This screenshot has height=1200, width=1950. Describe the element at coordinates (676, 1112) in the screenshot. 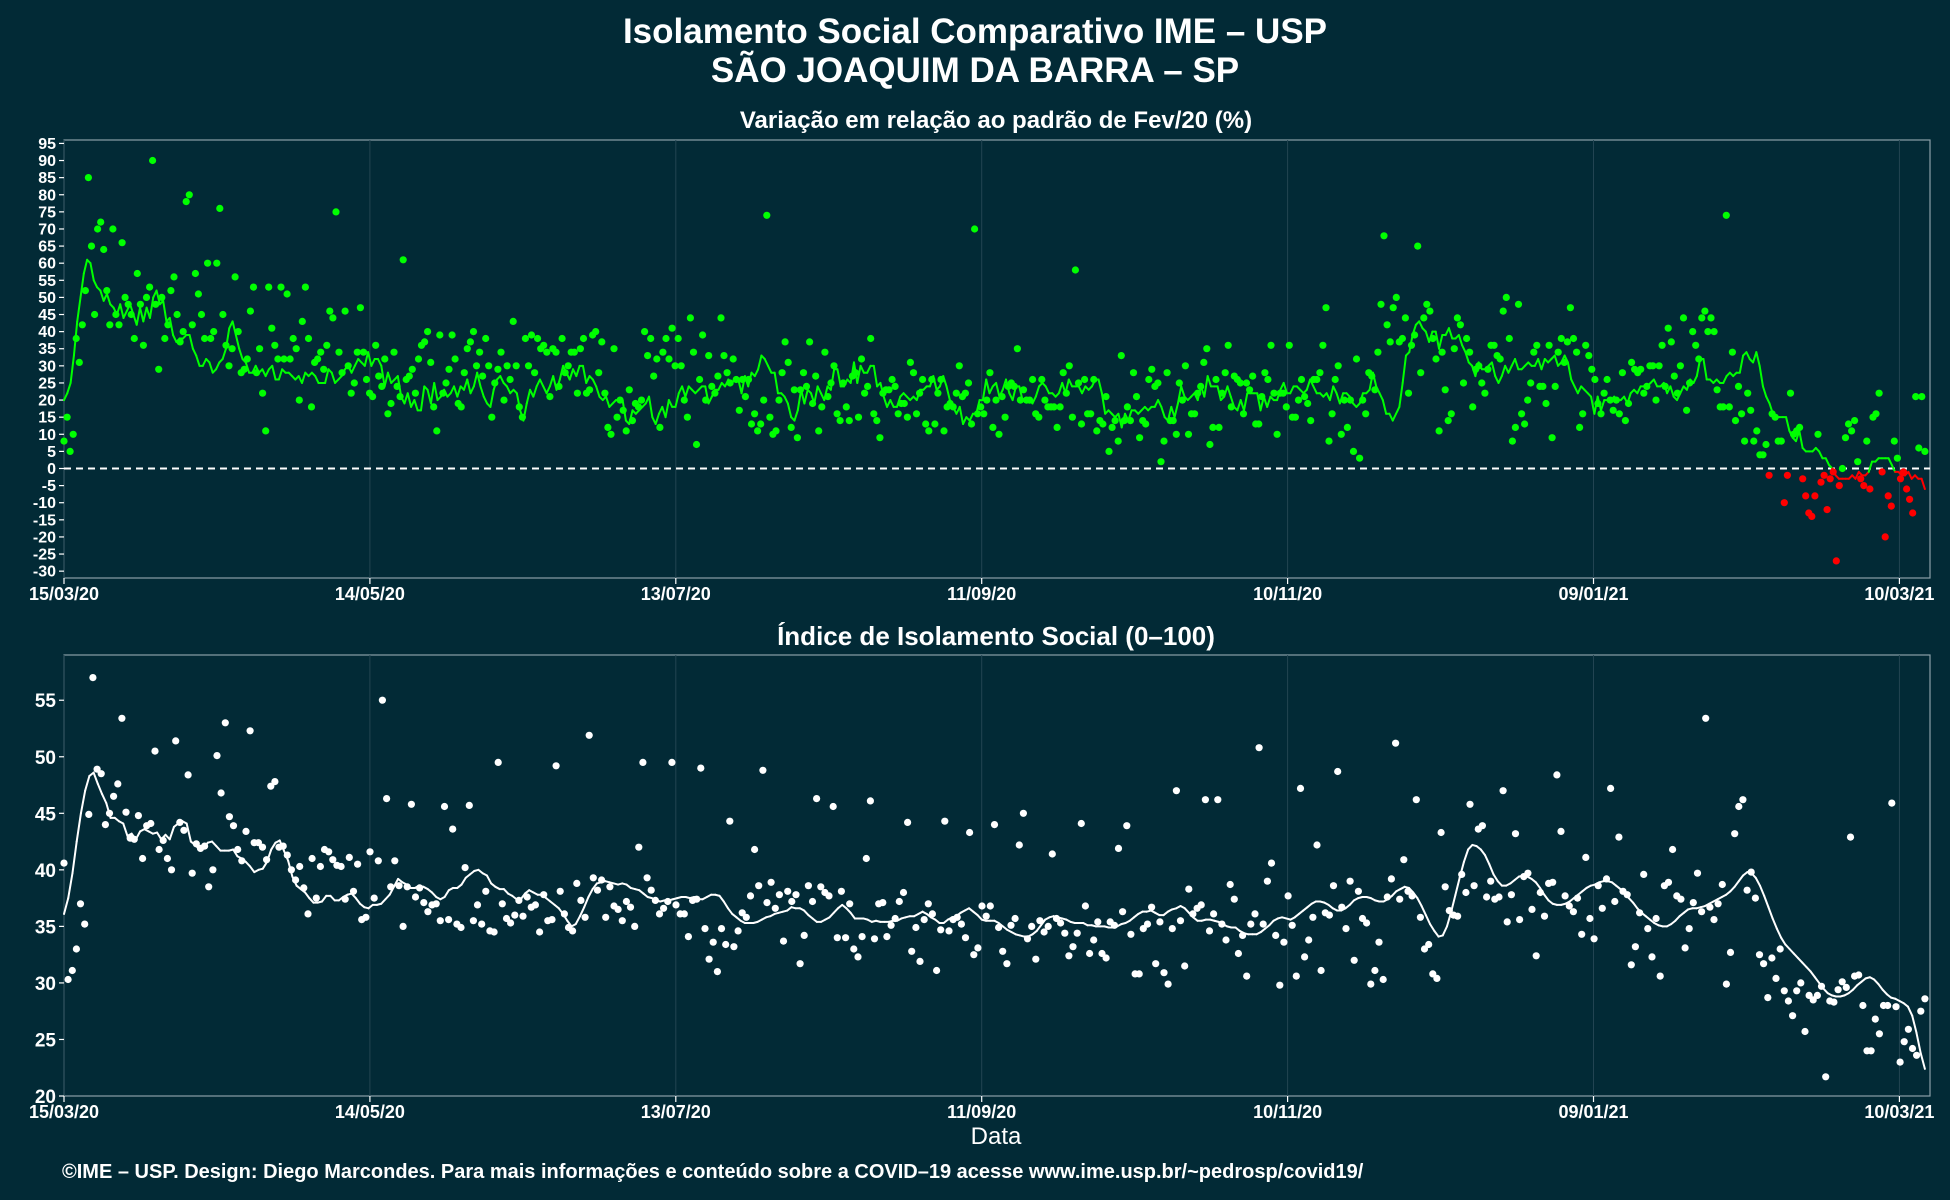

I see `index-x-tick-label: 13/07/20` at that location.